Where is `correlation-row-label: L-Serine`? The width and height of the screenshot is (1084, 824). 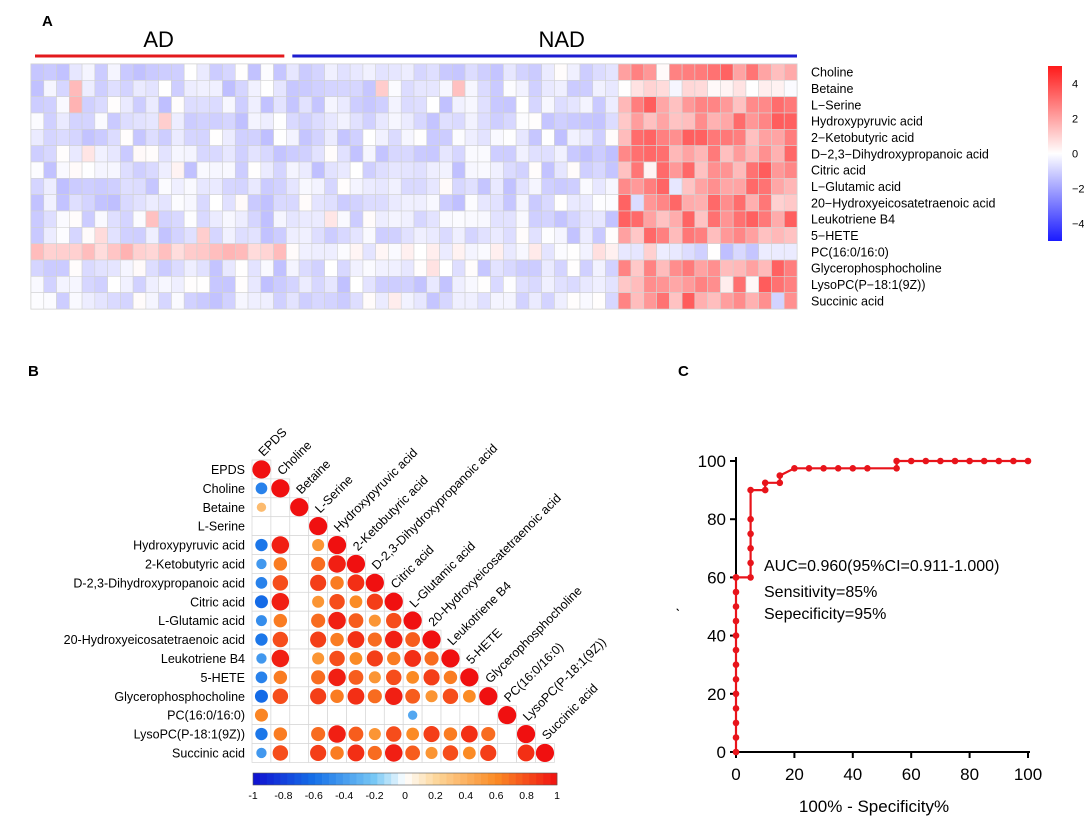 correlation-row-label: L-Serine is located at coordinates (221, 527).